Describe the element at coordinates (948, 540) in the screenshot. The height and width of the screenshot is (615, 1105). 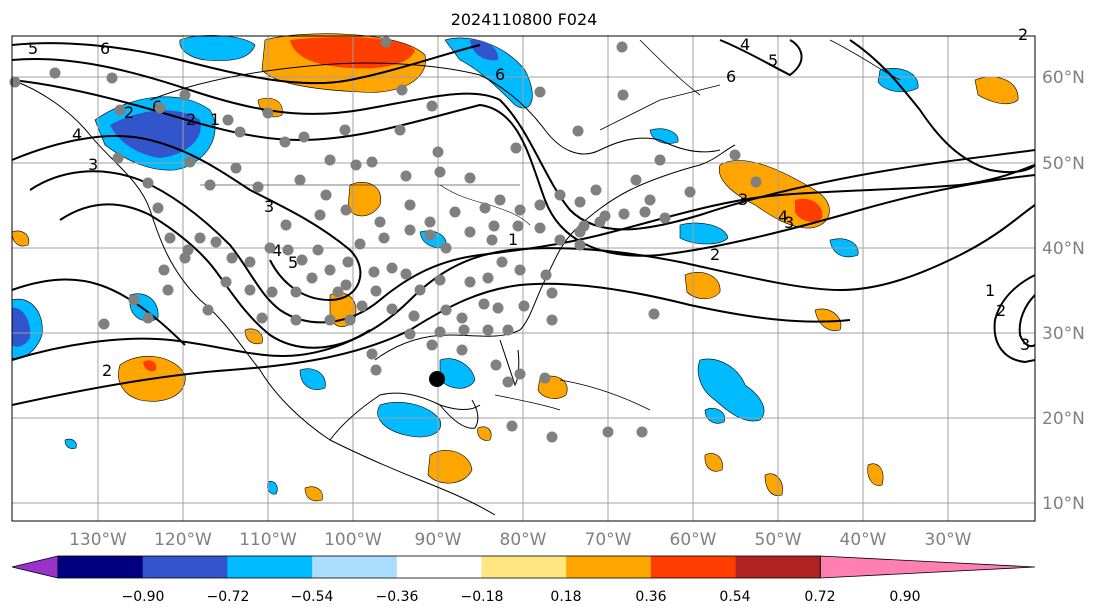
I see `lon-label: 30°W` at that location.